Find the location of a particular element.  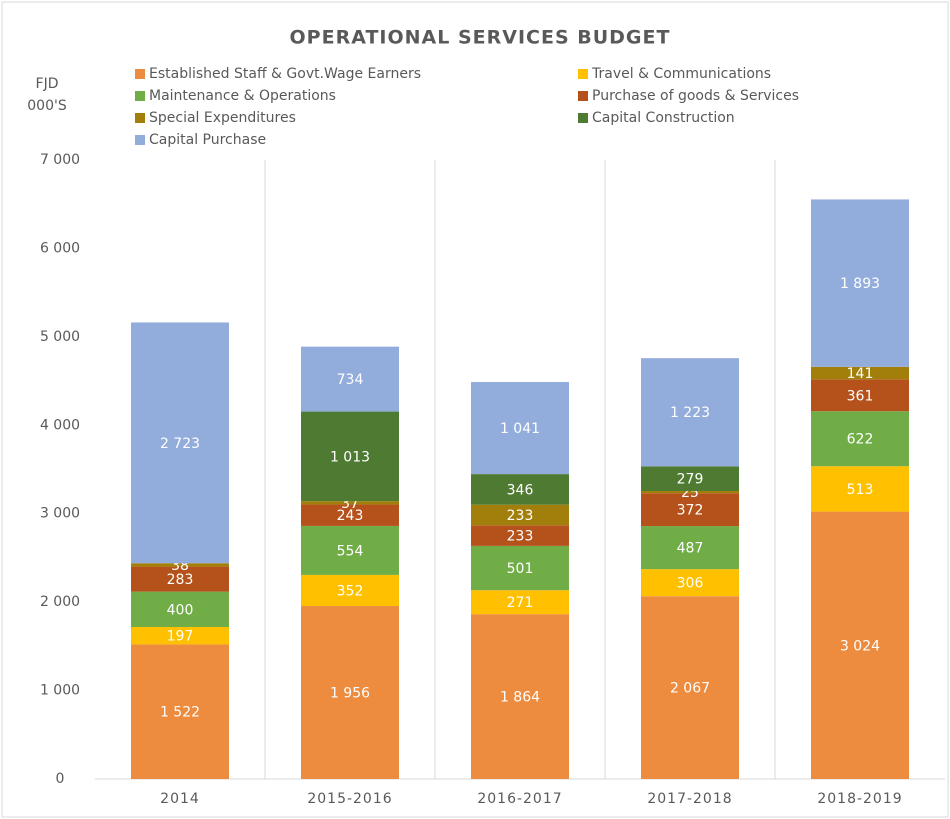

x-tick-label: 2015-2016 is located at coordinates (349, 799).